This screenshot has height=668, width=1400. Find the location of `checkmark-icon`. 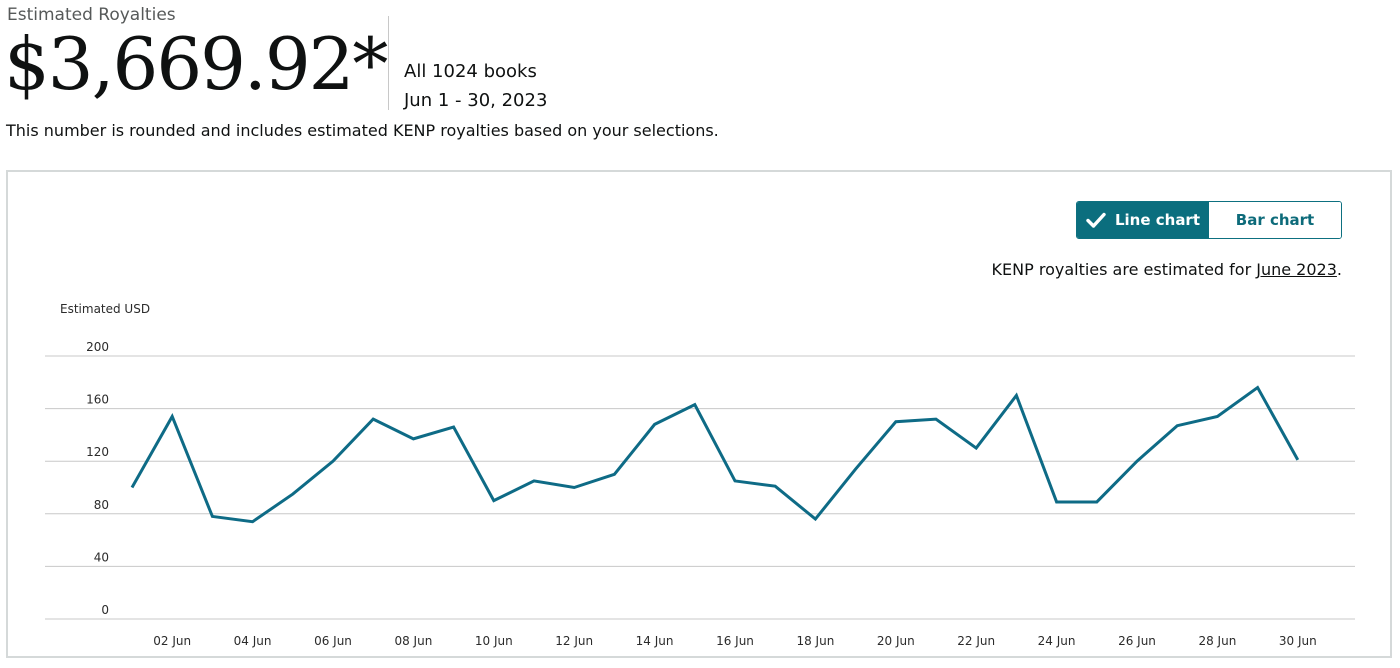

checkmark-icon is located at coordinates (1096, 220).